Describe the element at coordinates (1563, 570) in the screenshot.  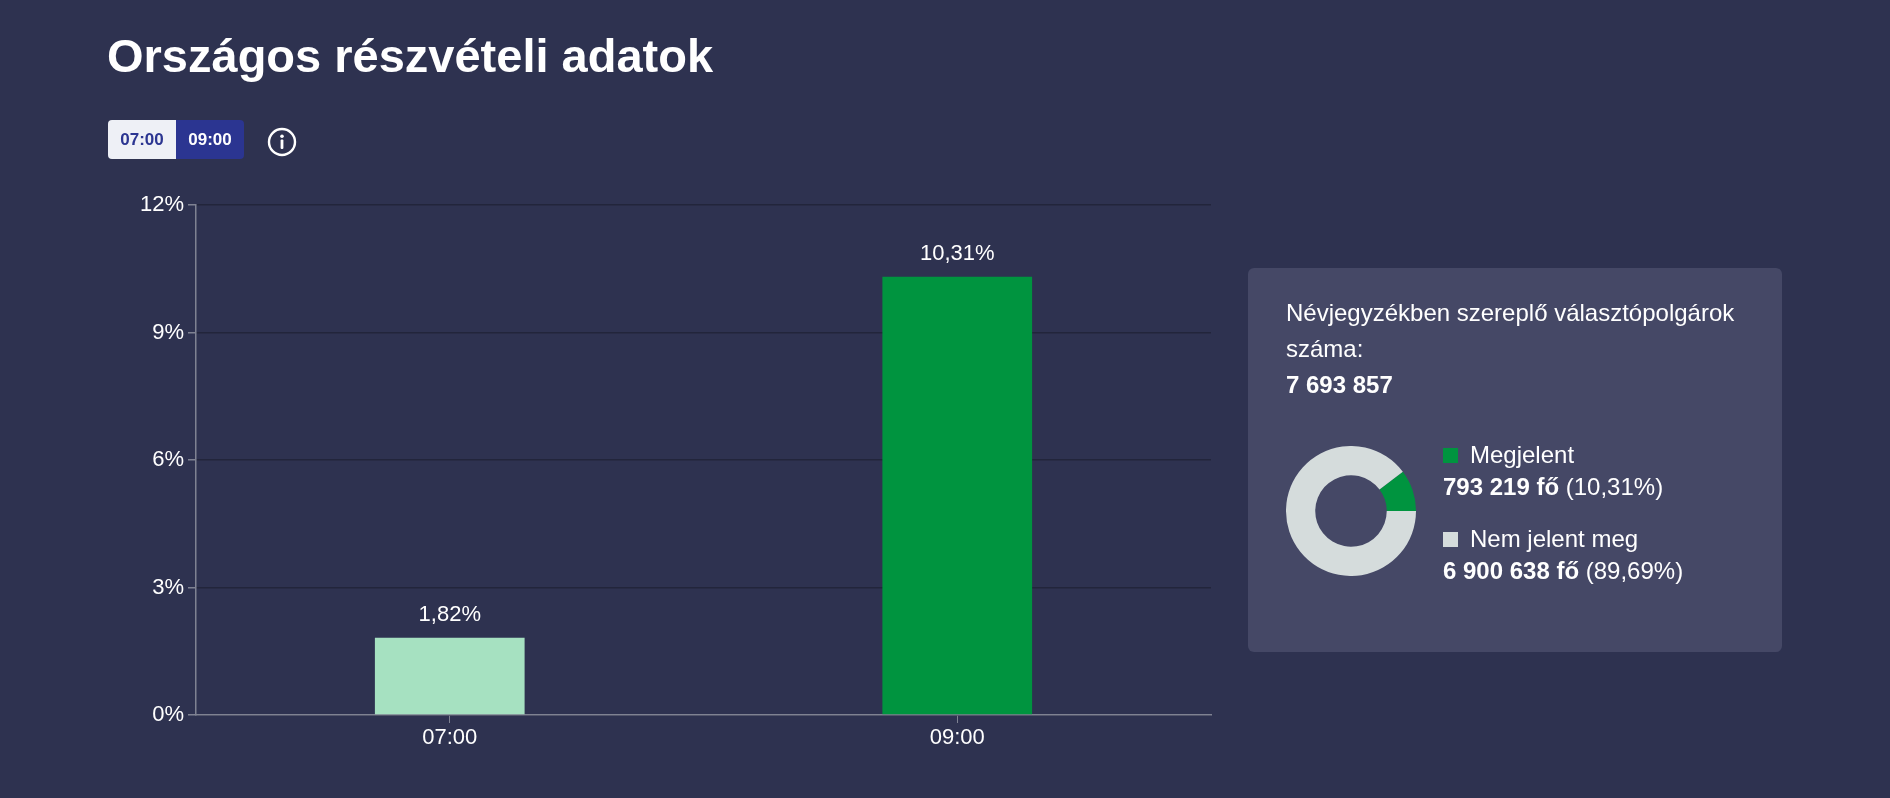
I see `data-label: 6 900 638 fő (89,69%)` at that location.